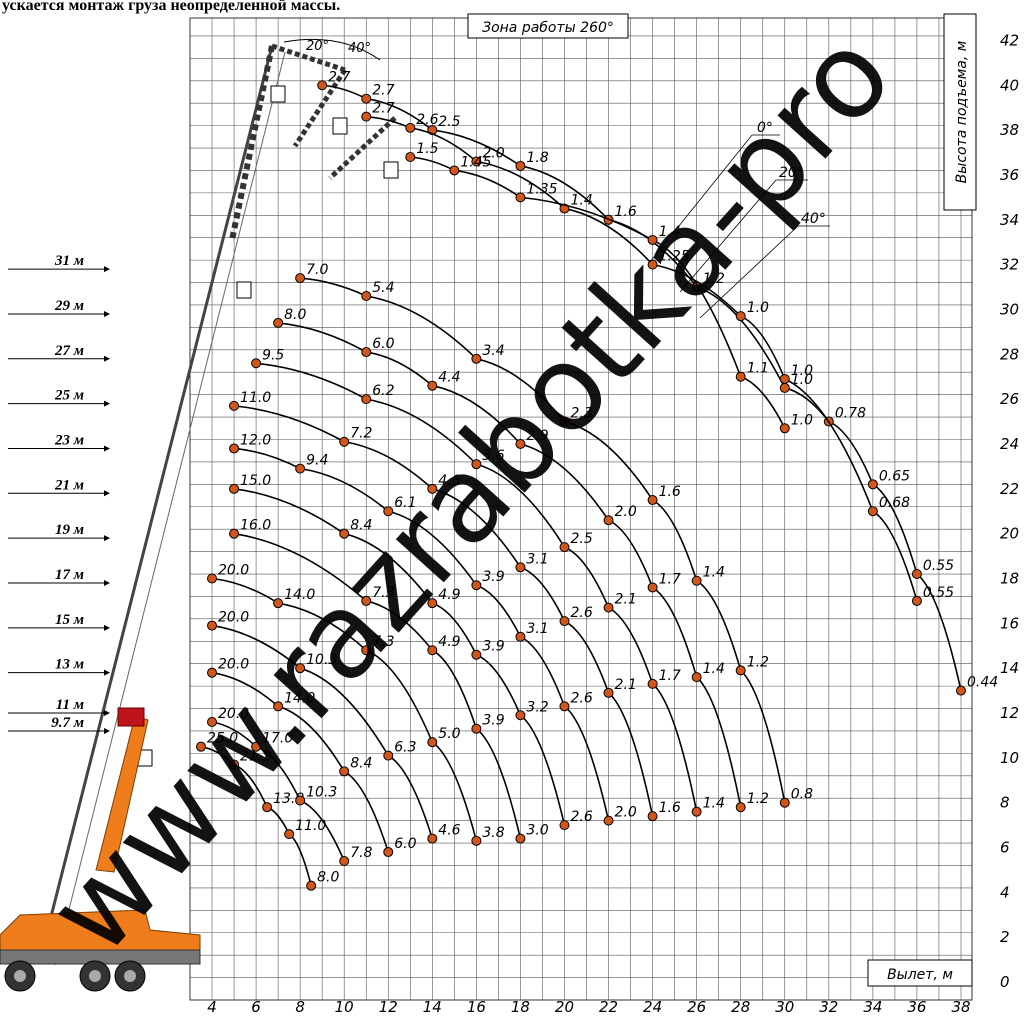  Describe the element at coordinates (383, 391) in the screenshot. I see `load-value-label: 6.2` at that location.